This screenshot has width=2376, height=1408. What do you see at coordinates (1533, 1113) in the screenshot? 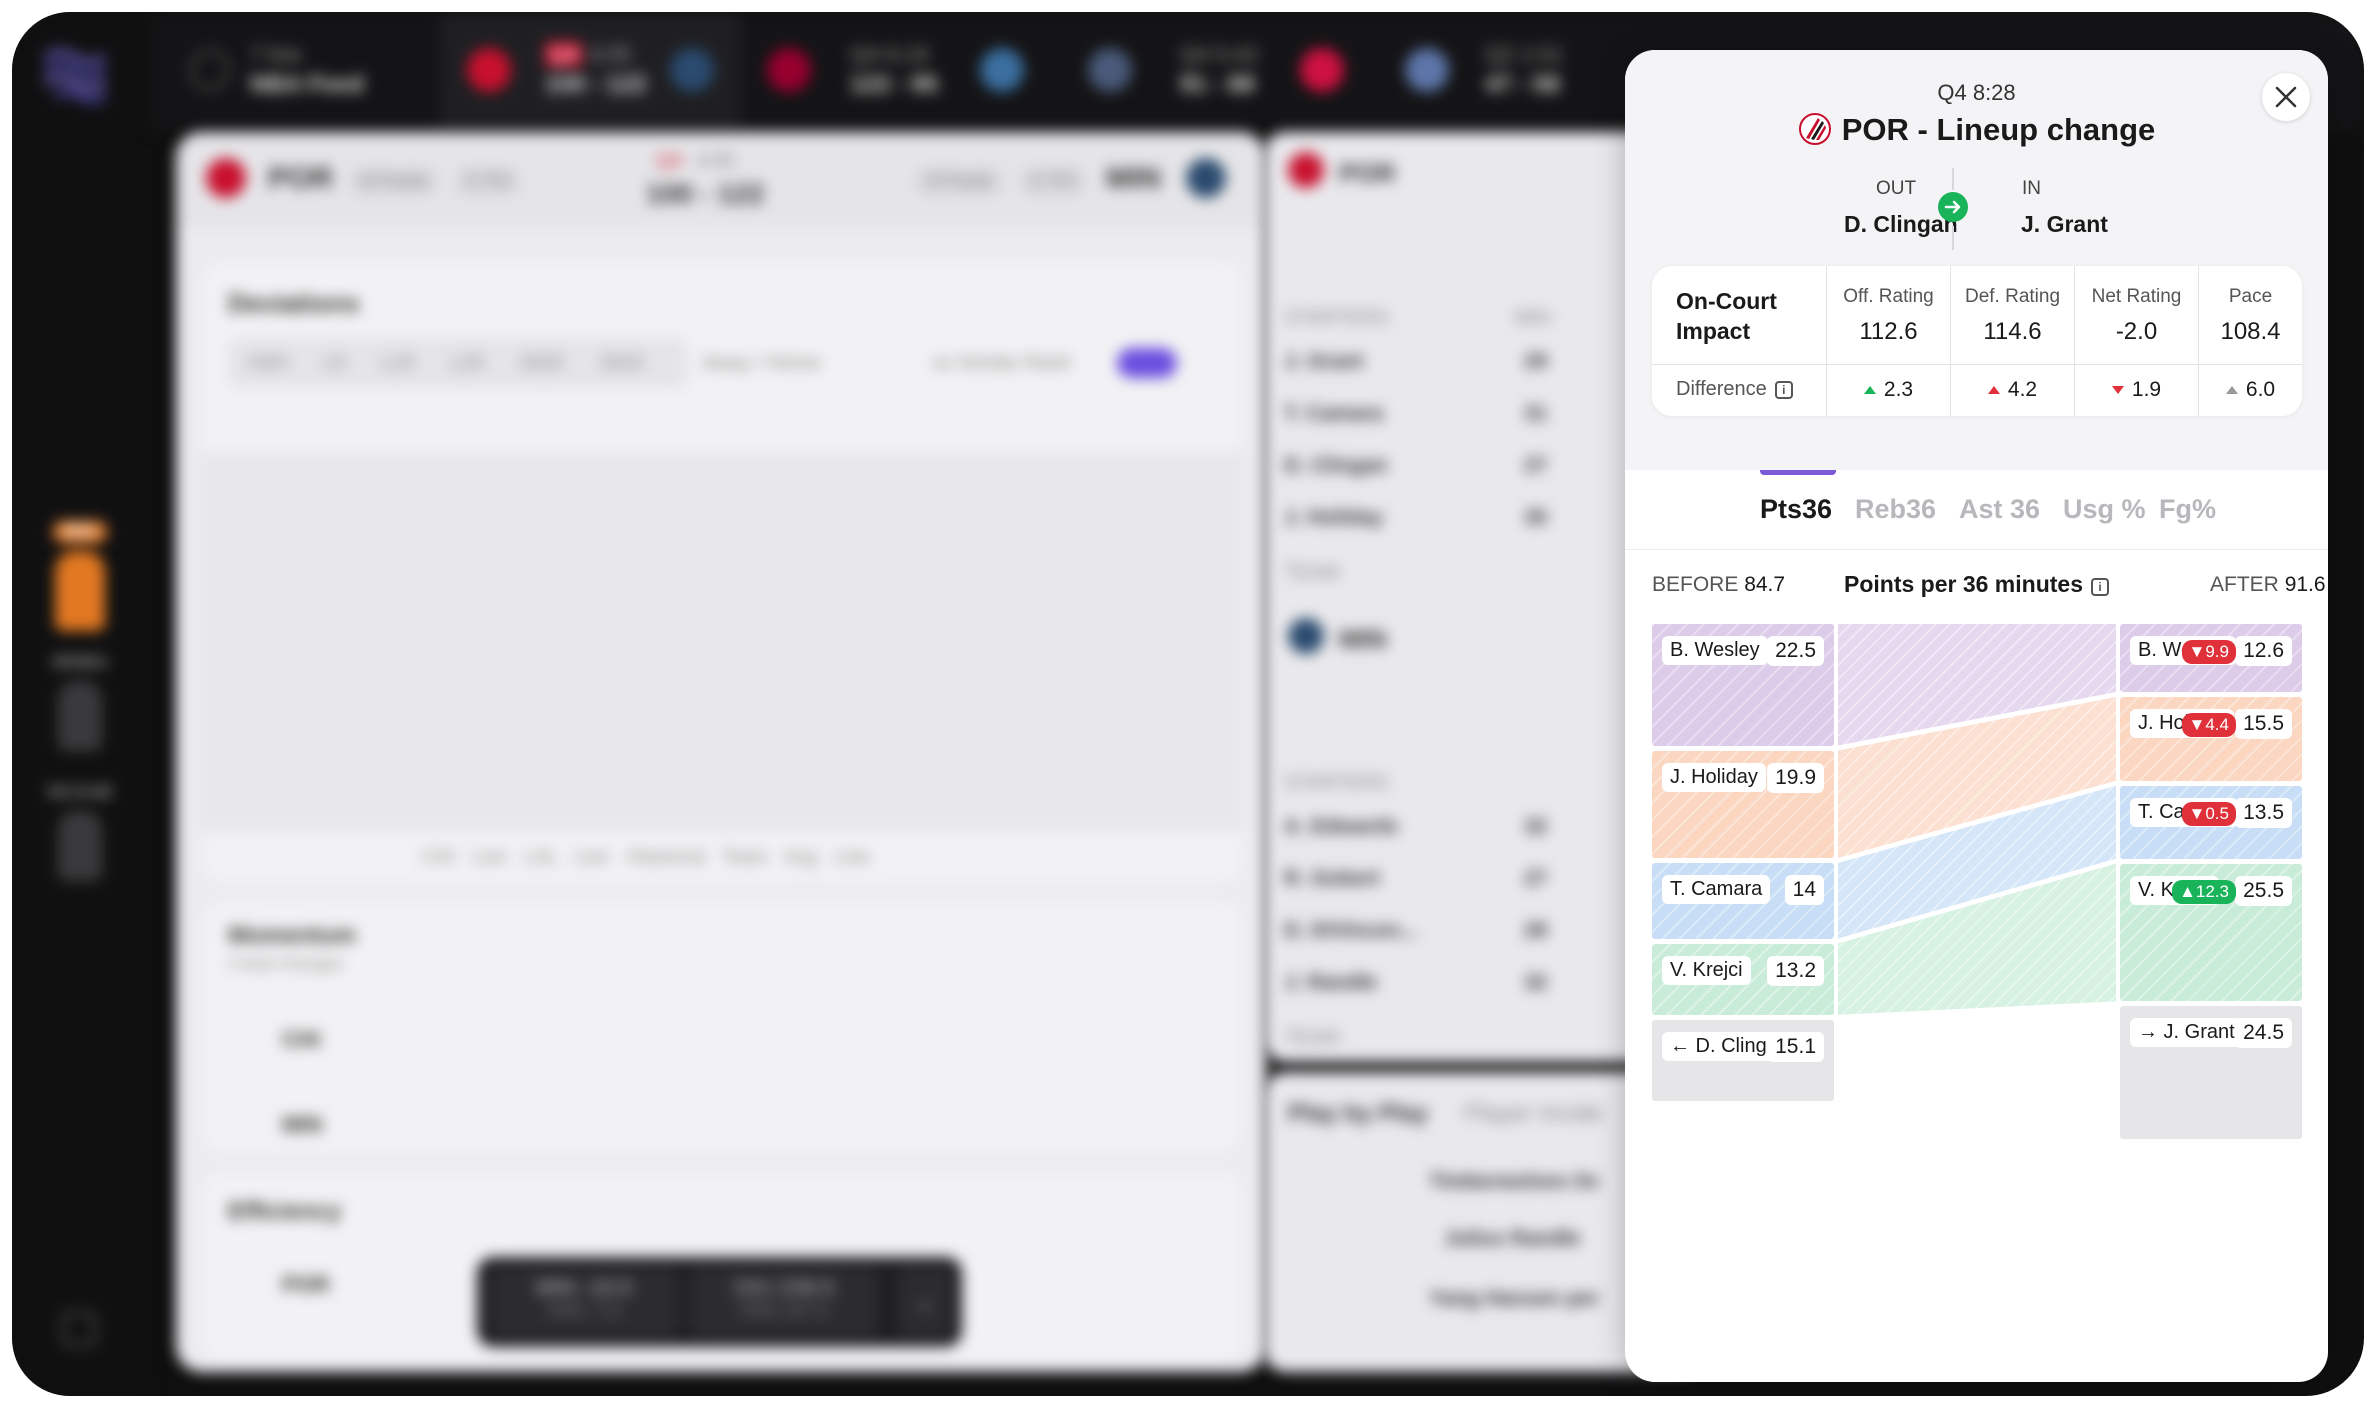
I see `tab-player-incidents: Player Incide` at bounding box center [1533, 1113].